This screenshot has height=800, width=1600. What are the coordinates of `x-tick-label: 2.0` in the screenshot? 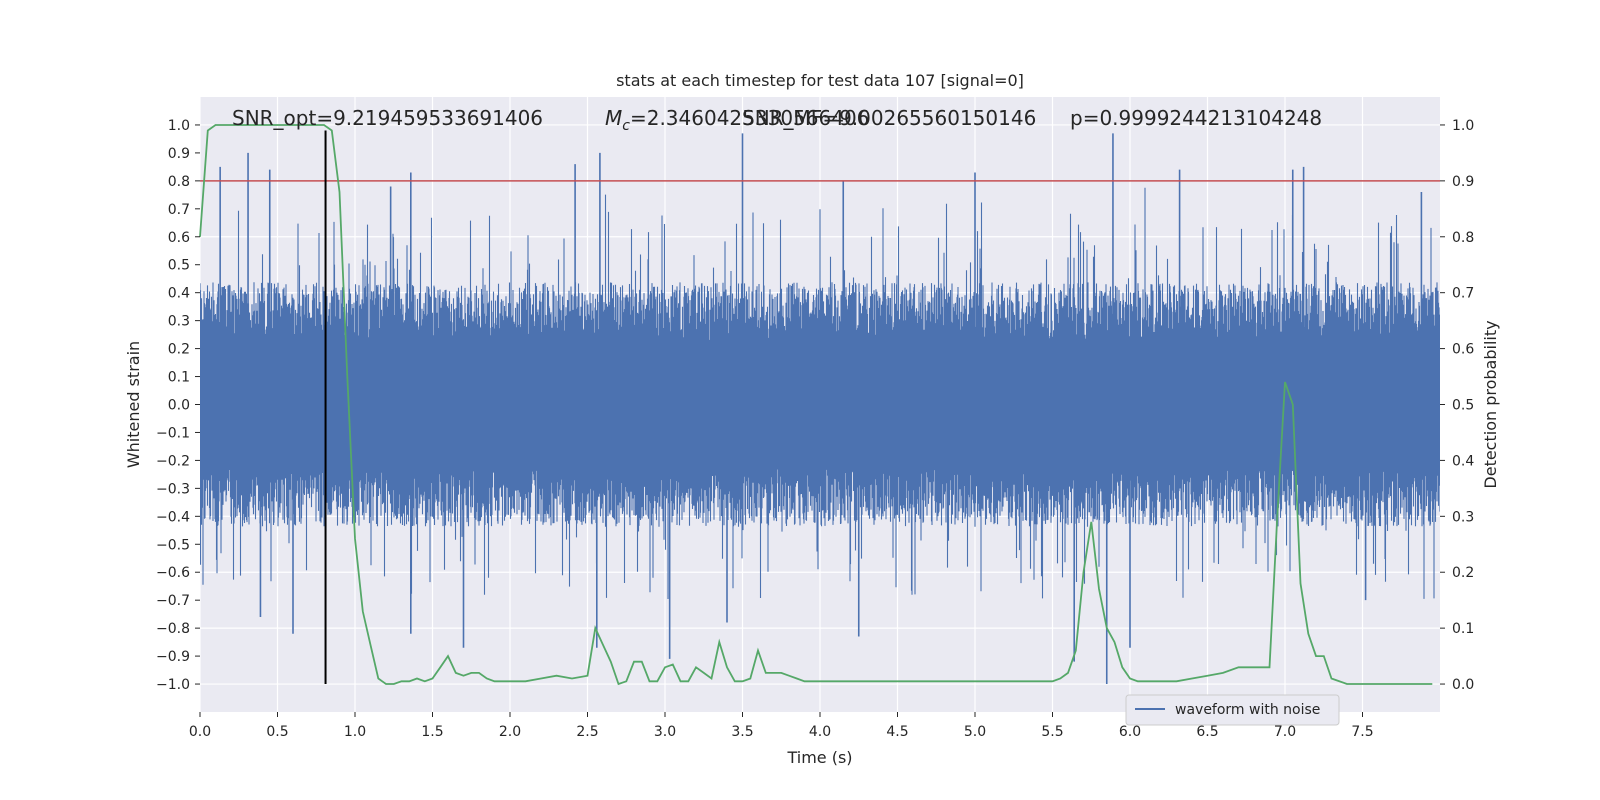 It's located at (510, 732).